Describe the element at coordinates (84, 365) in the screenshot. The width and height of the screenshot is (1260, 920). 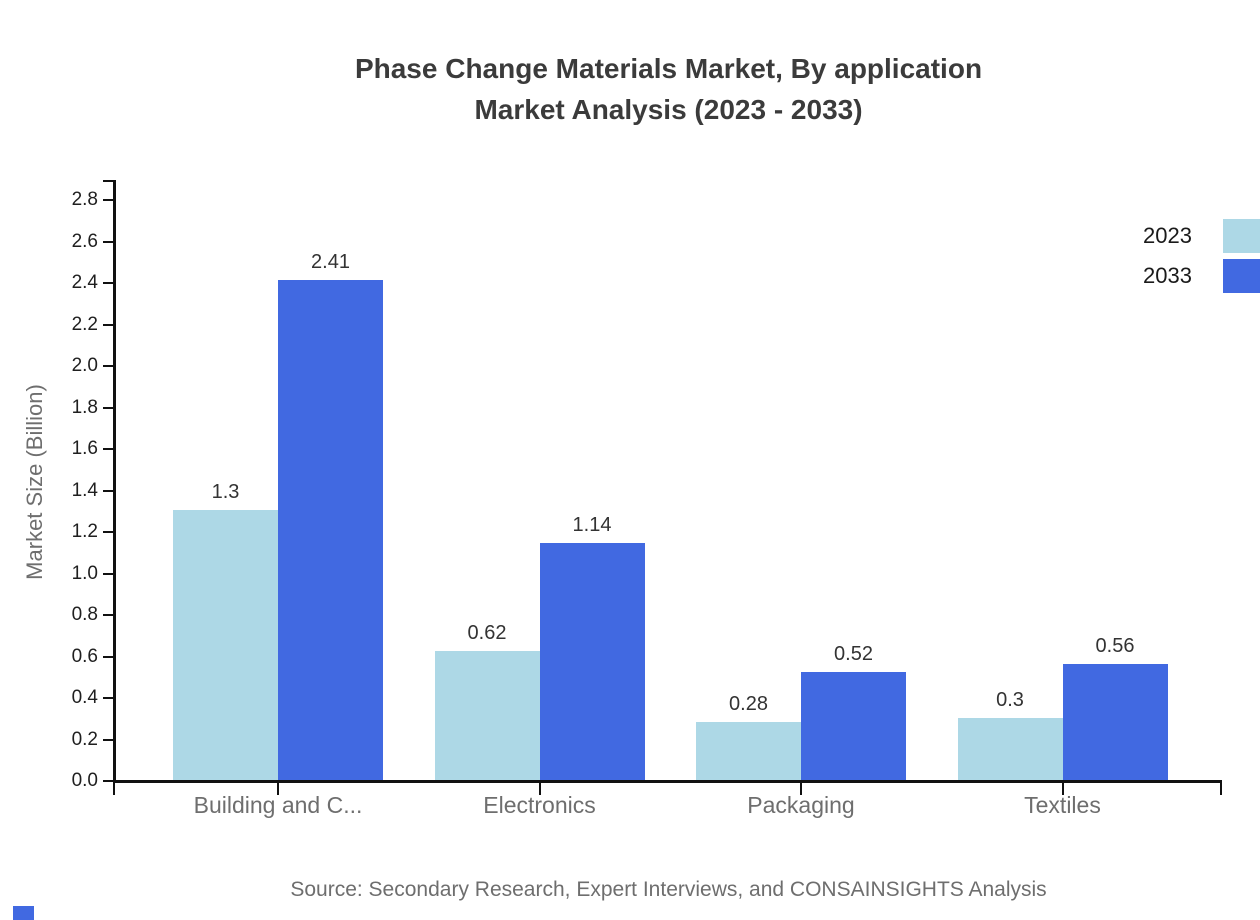
I see `y-tick-label: 2.0` at that location.